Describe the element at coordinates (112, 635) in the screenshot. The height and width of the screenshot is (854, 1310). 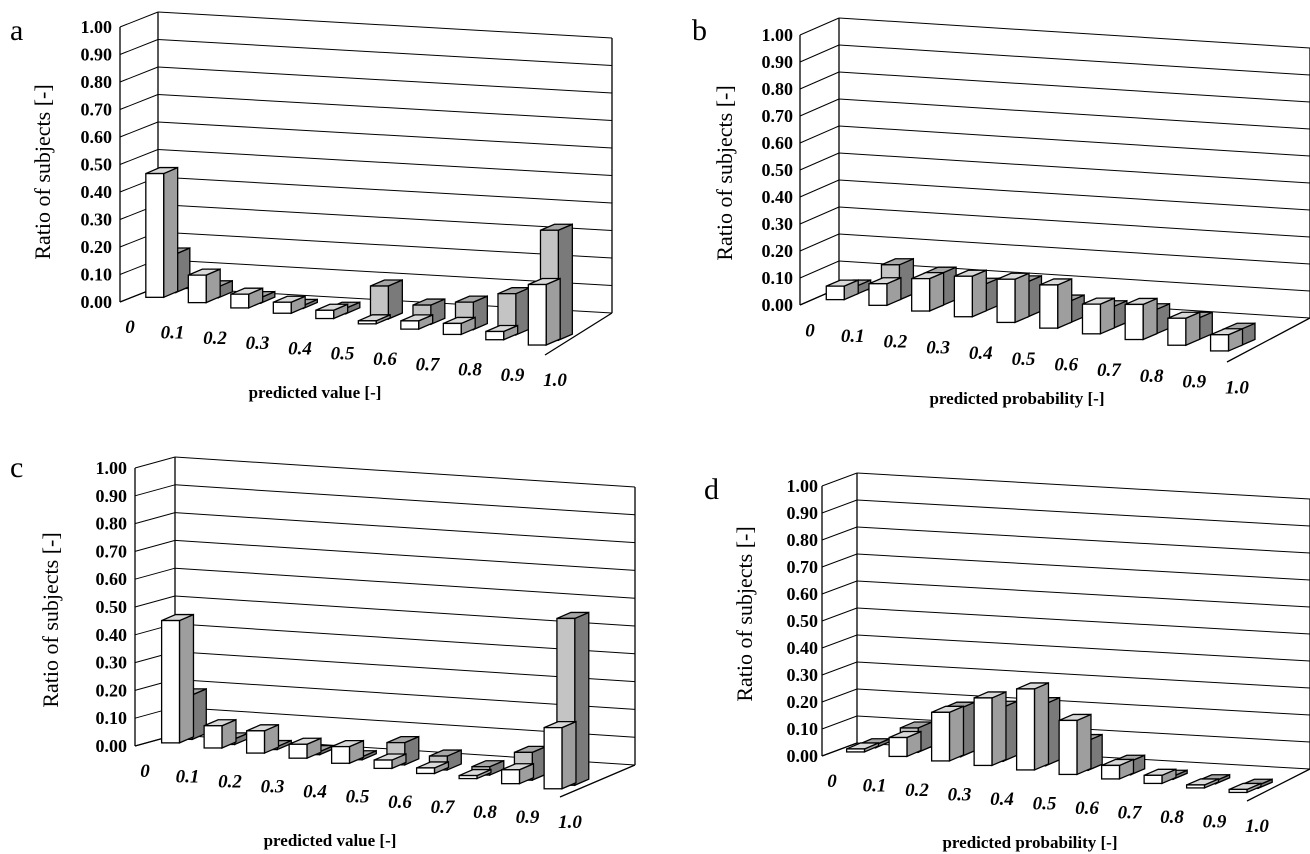
I see `y-tick-label: 0.40` at that location.